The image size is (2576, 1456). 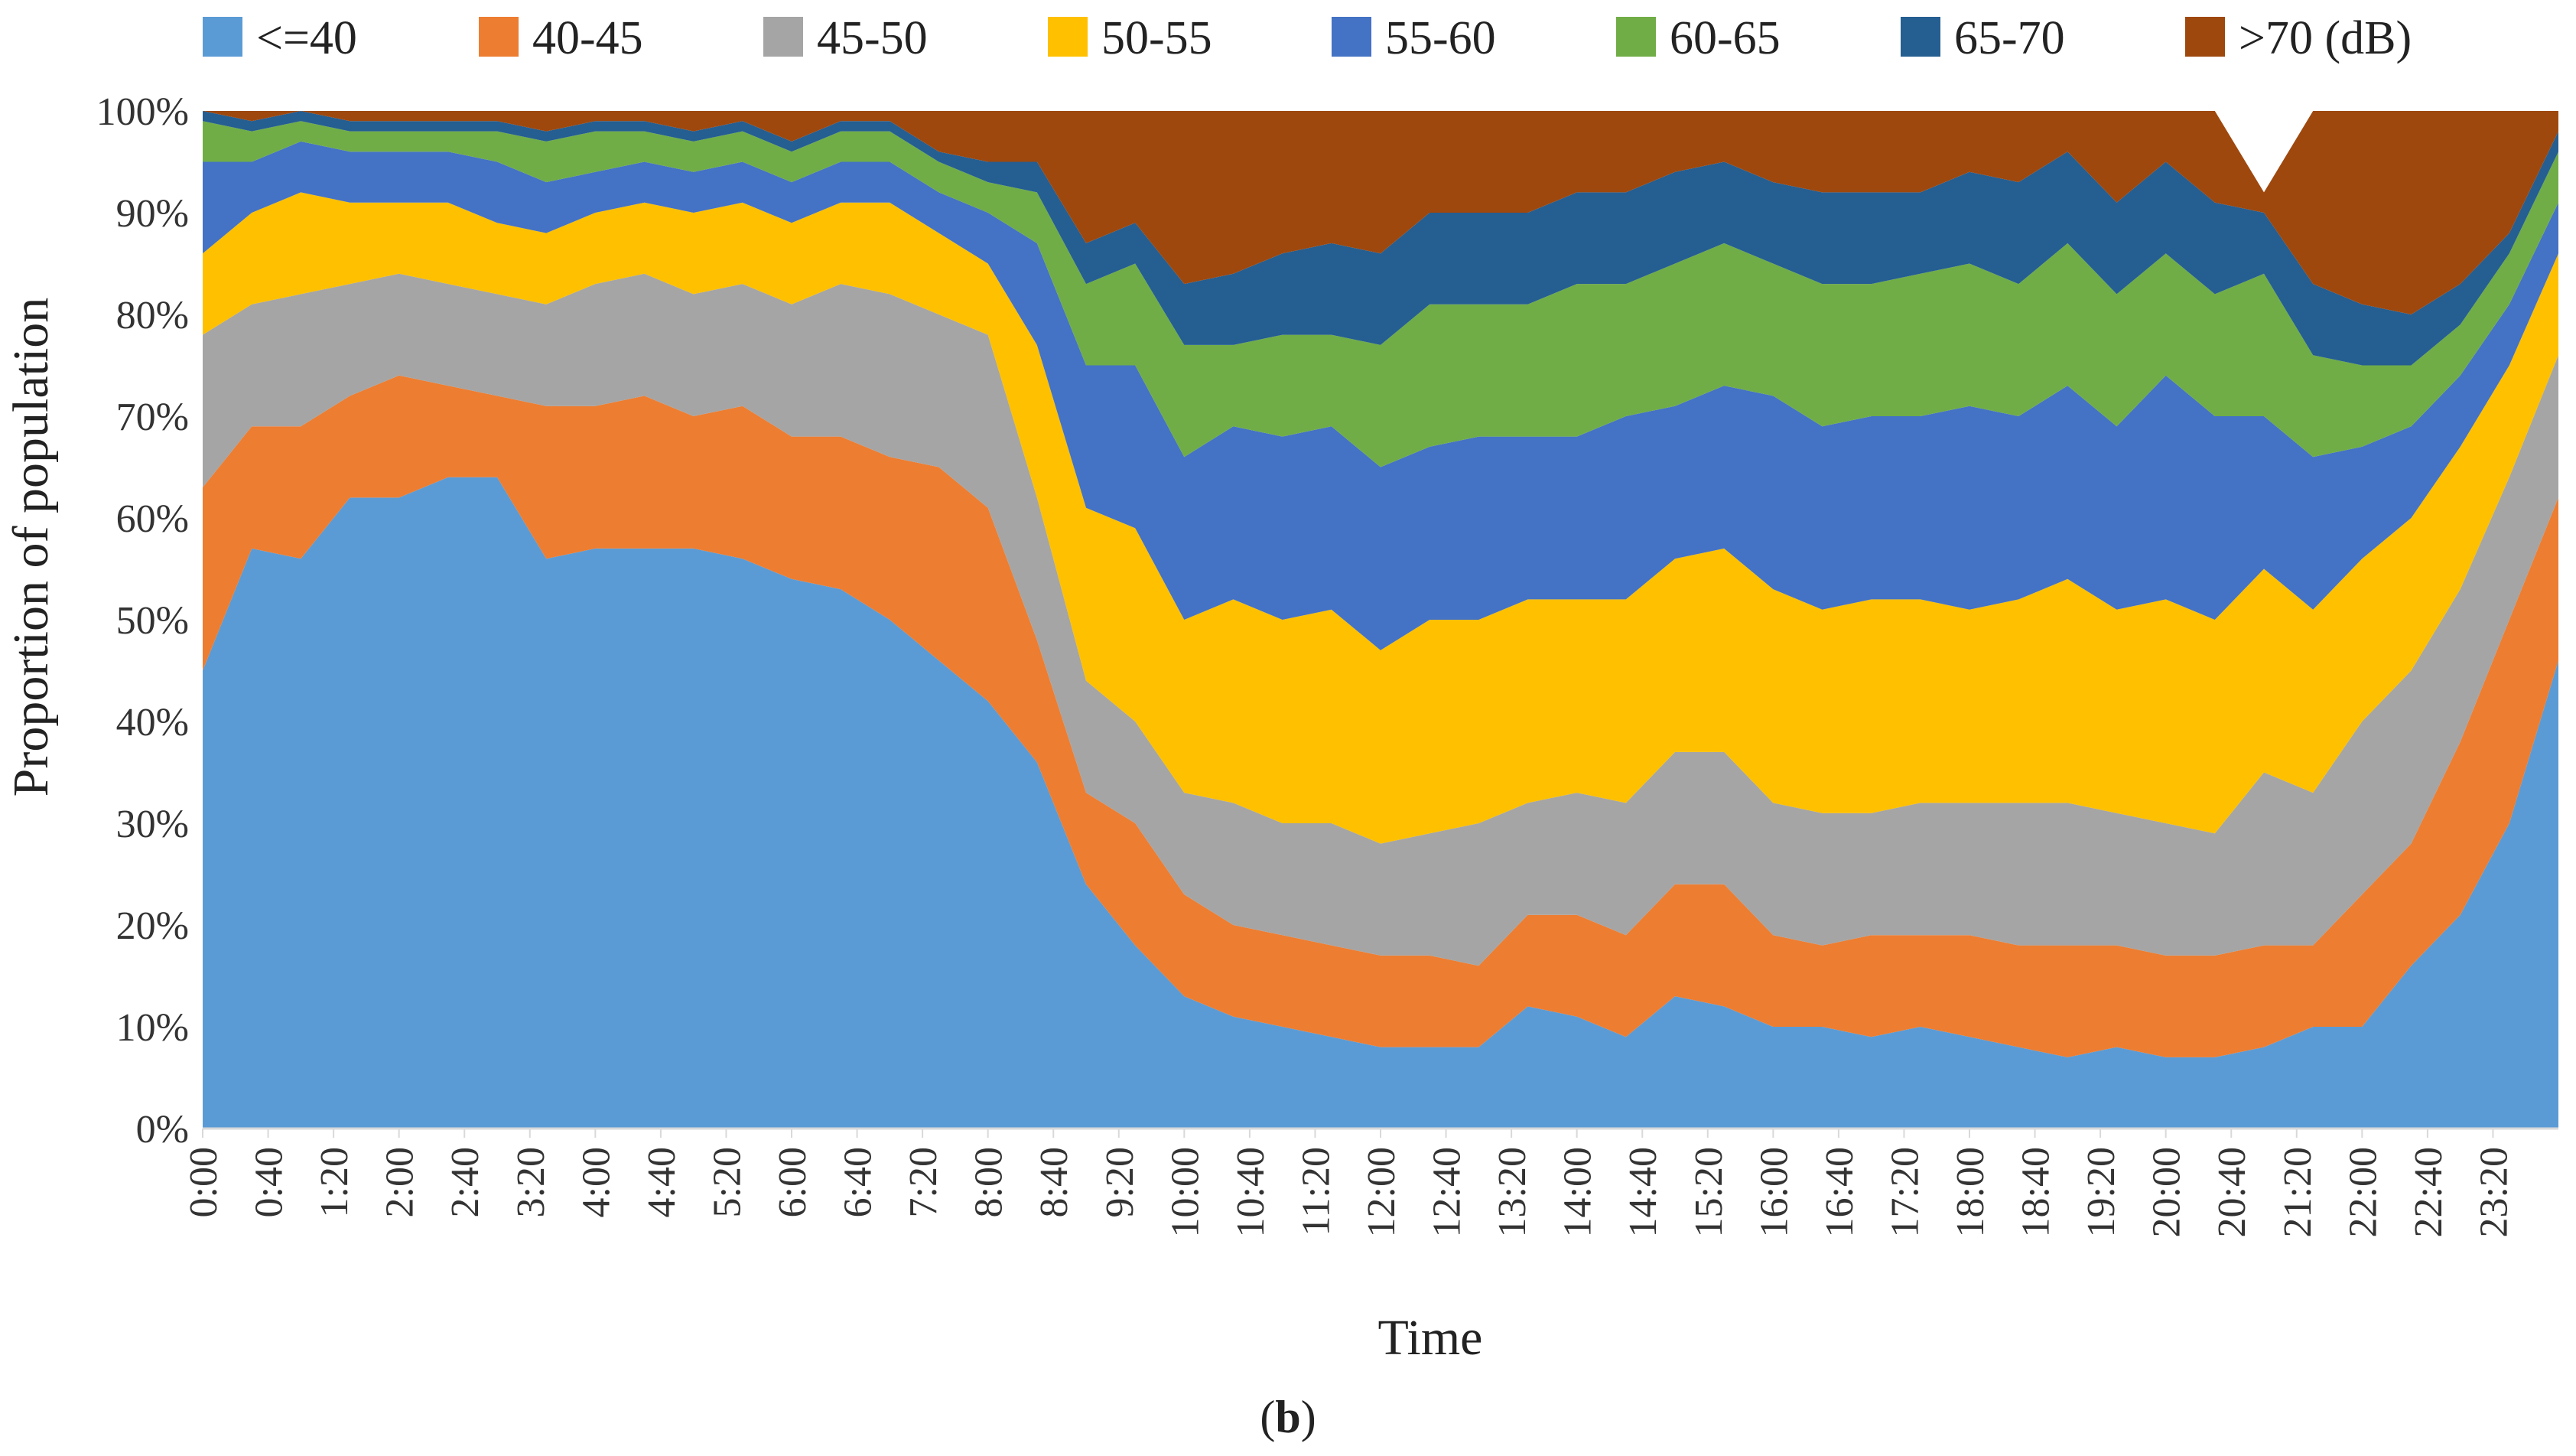 I want to click on x-tick-label: 1:20, so click(x=334, y=1182).